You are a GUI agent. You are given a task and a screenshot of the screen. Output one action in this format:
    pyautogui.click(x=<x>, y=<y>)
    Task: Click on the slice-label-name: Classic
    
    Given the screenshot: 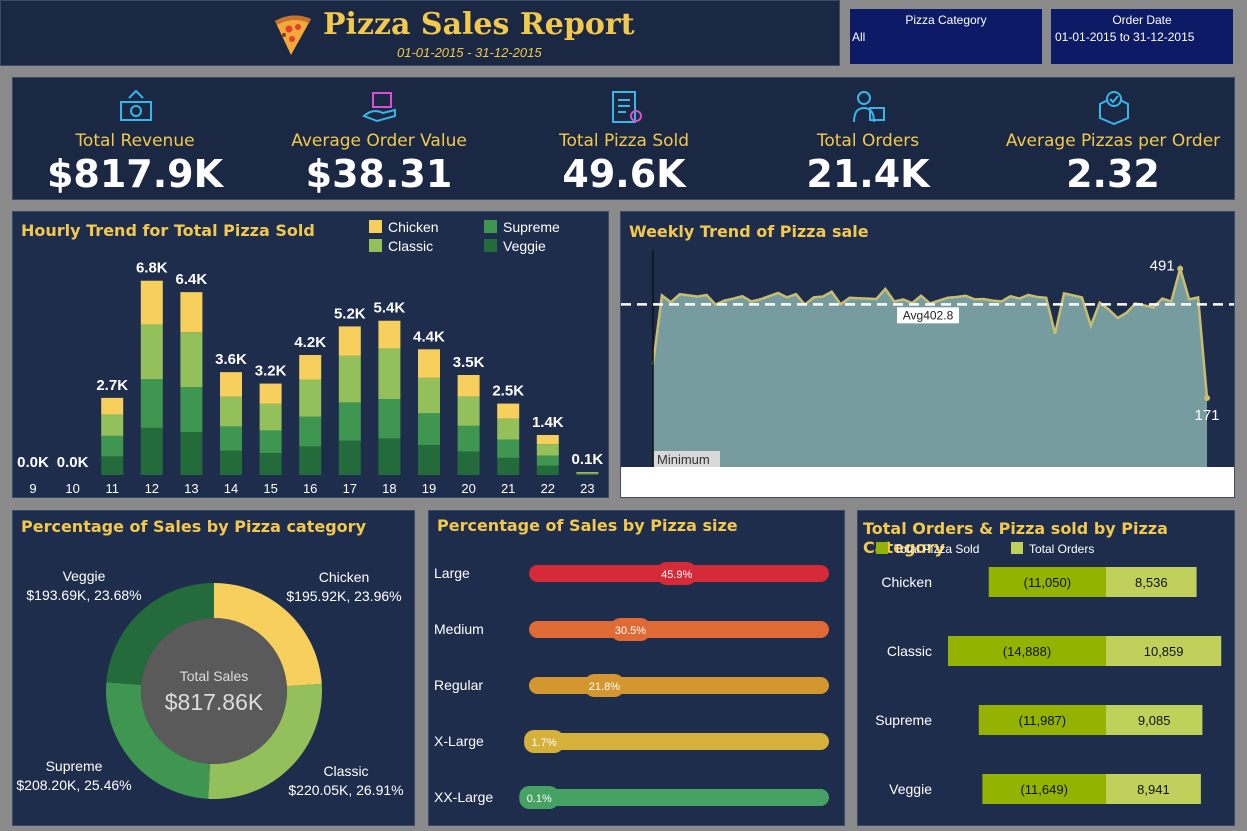 What is the action you would take?
    pyautogui.click(x=345, y=771)
    